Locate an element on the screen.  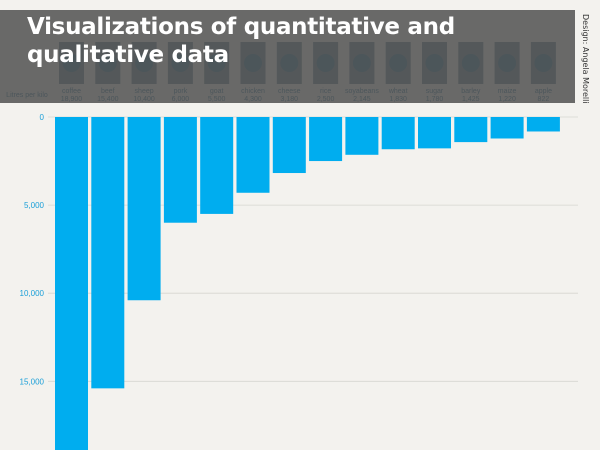
bar-maize is located at coordinates (507, 128).